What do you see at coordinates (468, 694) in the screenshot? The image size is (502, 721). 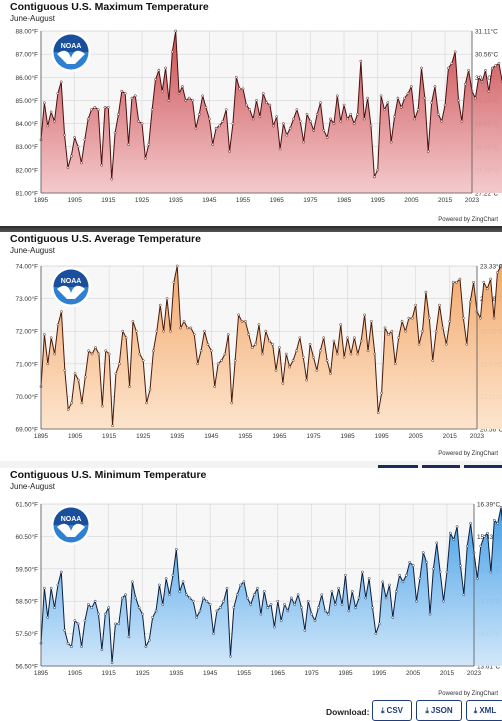 I see `powered-by-credit: Powered by ZingChart` at bounding box center [468, 694].